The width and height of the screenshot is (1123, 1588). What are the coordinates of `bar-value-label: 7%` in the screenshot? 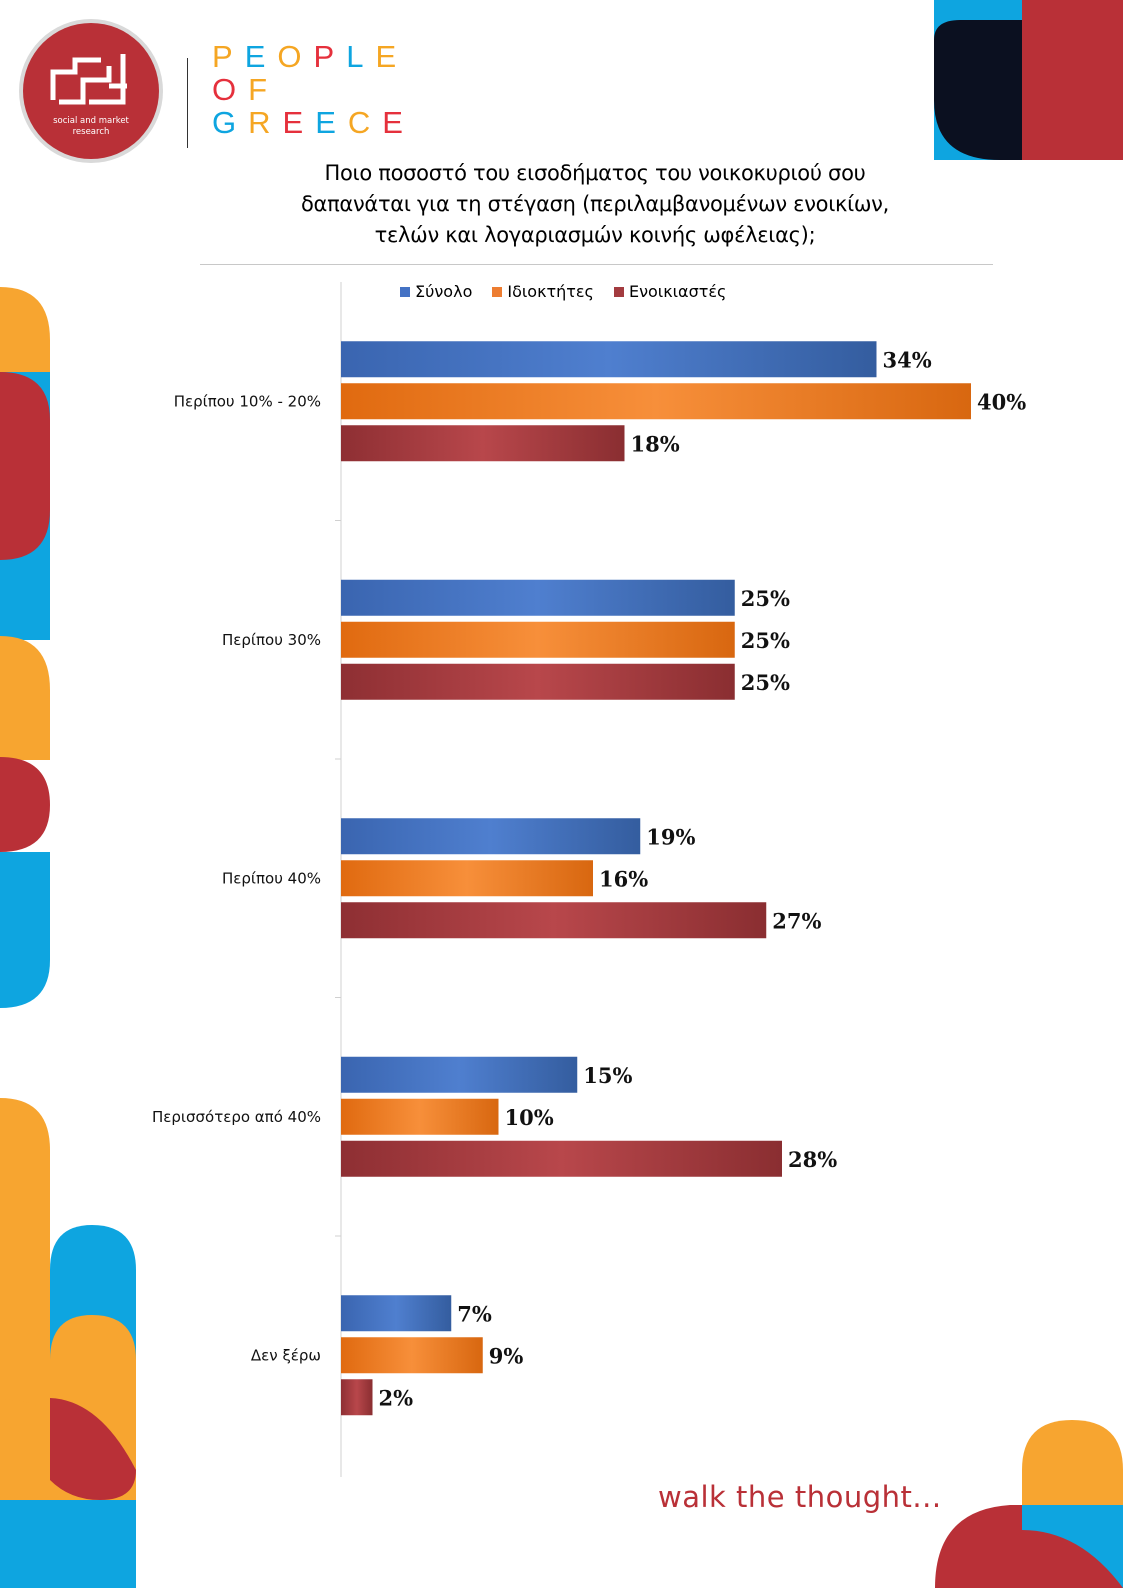 It's located at (474, 1313).